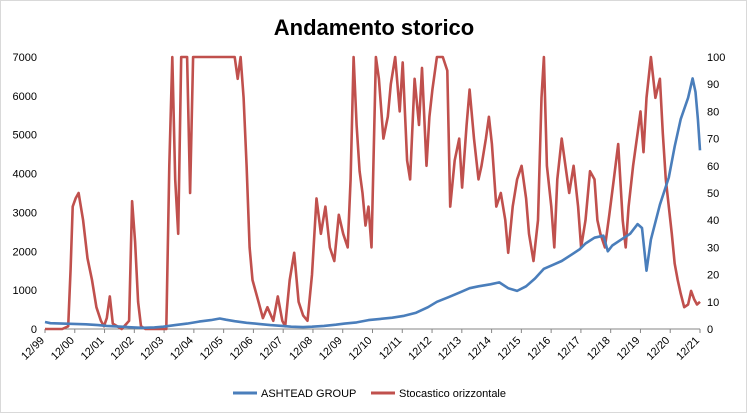  What do you see at coordinates (713, 140) in the screenshot?
I see `y-right-tick-label: 70` at bounding box center [713, 140].